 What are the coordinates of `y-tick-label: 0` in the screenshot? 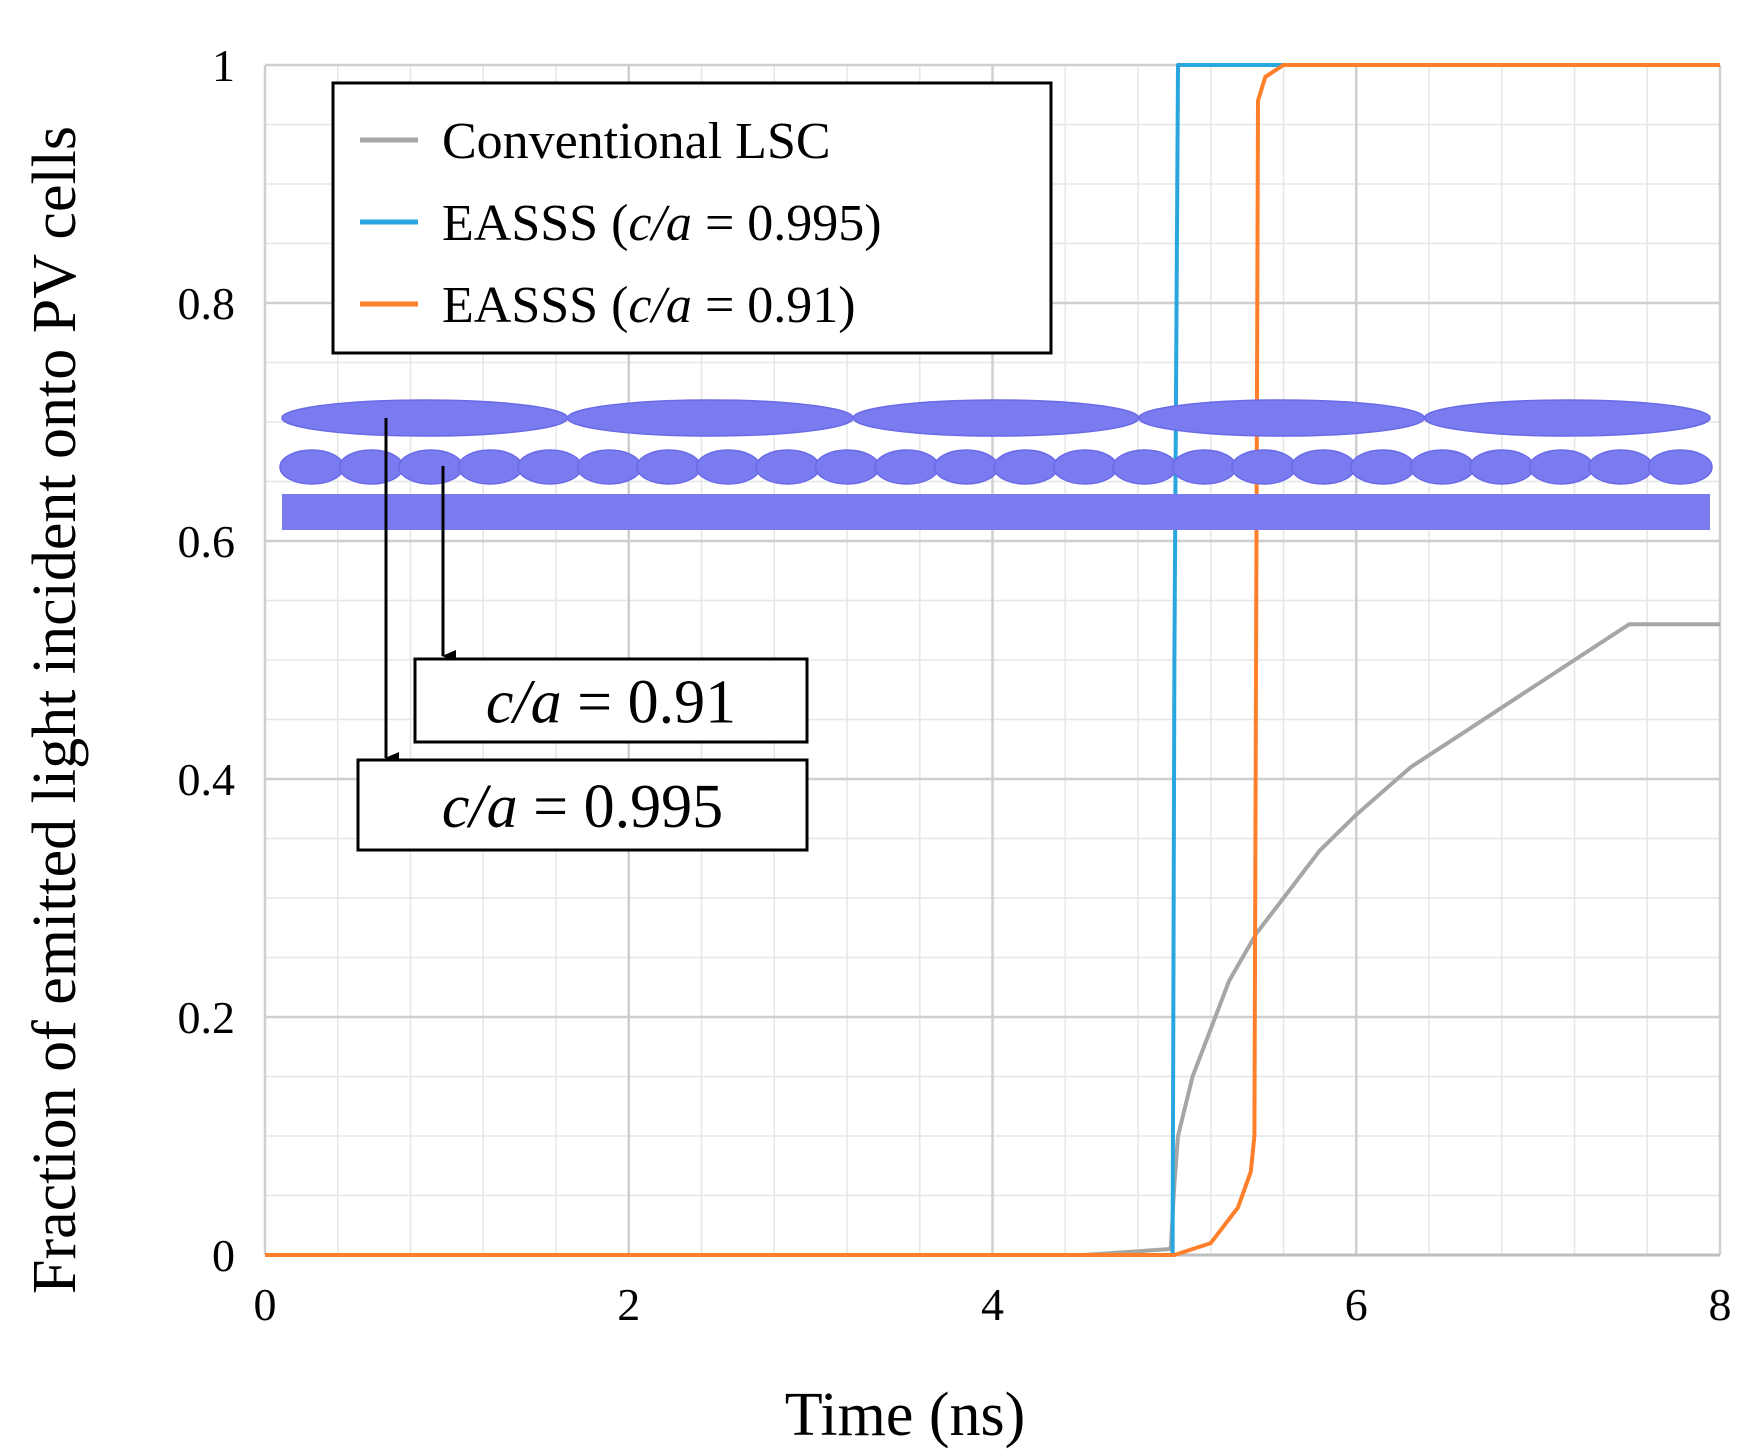 It's located at (223, 1255).